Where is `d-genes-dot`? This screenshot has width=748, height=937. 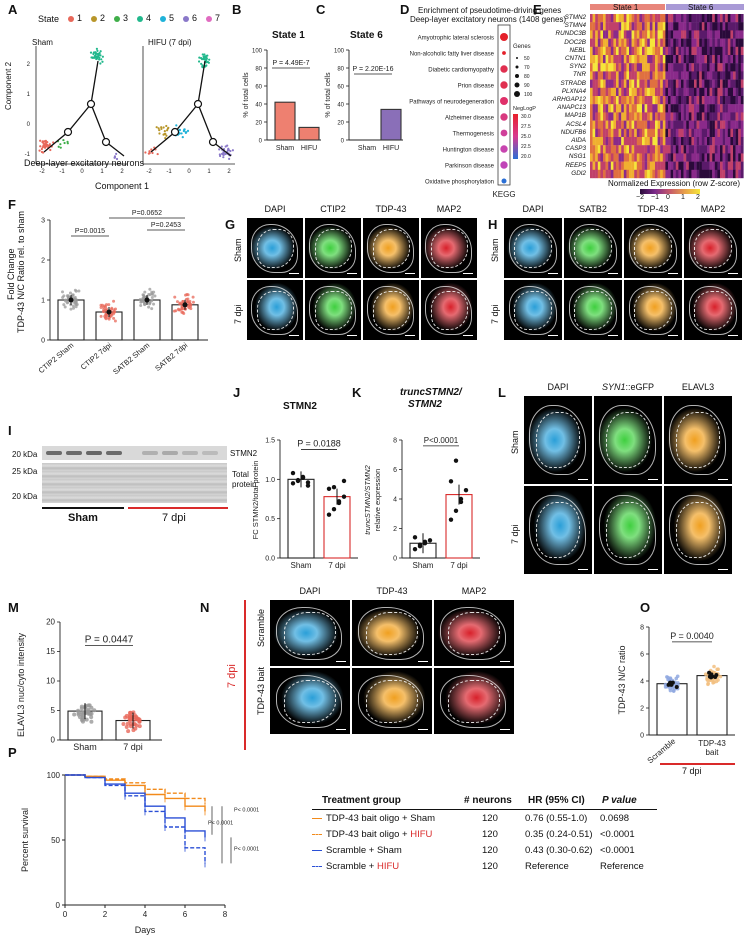
d-genes-dot is located at coordinates (517, 76).